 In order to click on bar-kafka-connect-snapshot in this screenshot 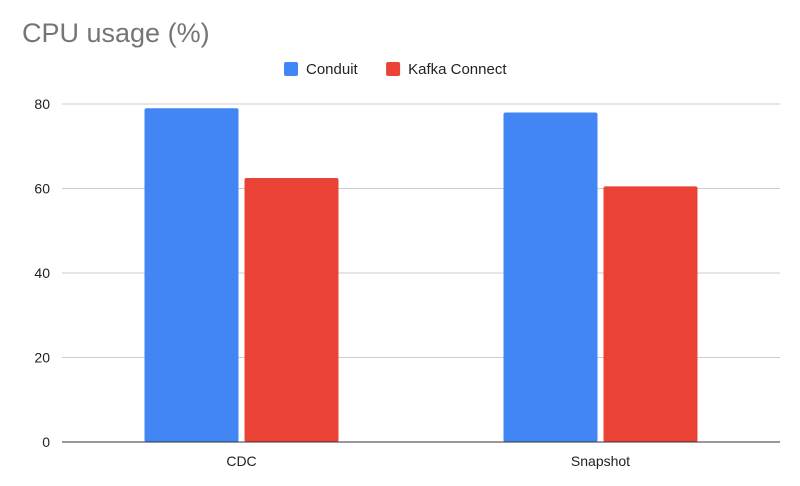, I will do `click(650, 314)`.